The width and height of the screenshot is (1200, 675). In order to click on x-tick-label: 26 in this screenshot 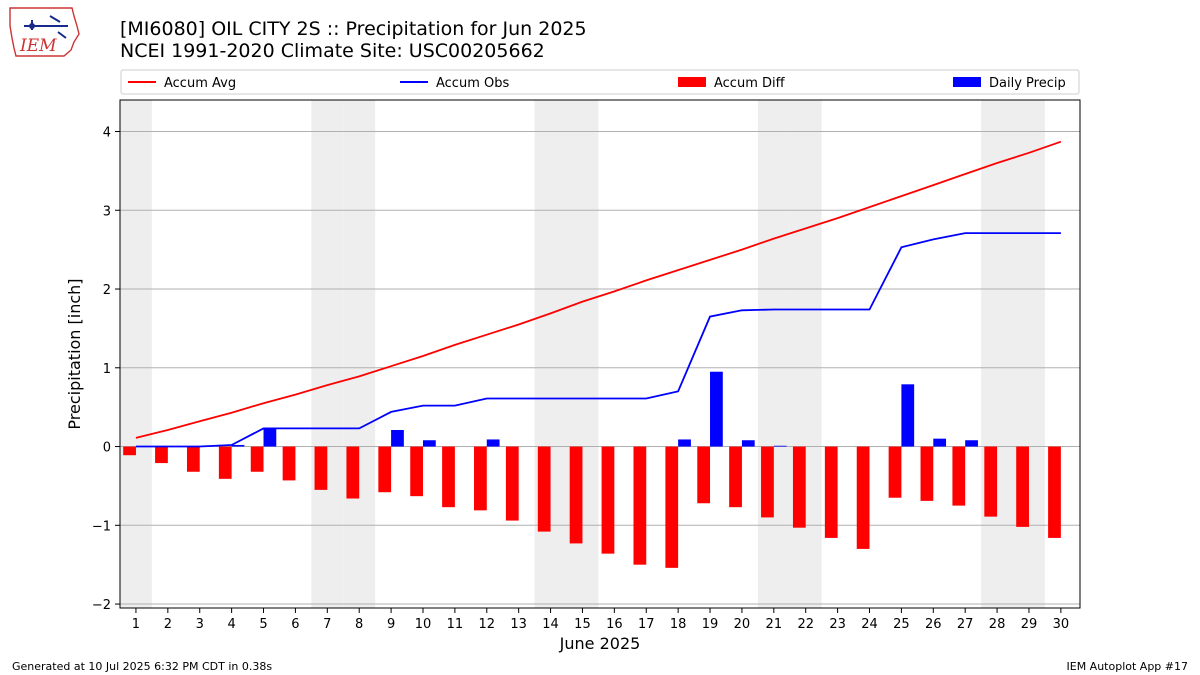, I will do `click(933, 624)`.